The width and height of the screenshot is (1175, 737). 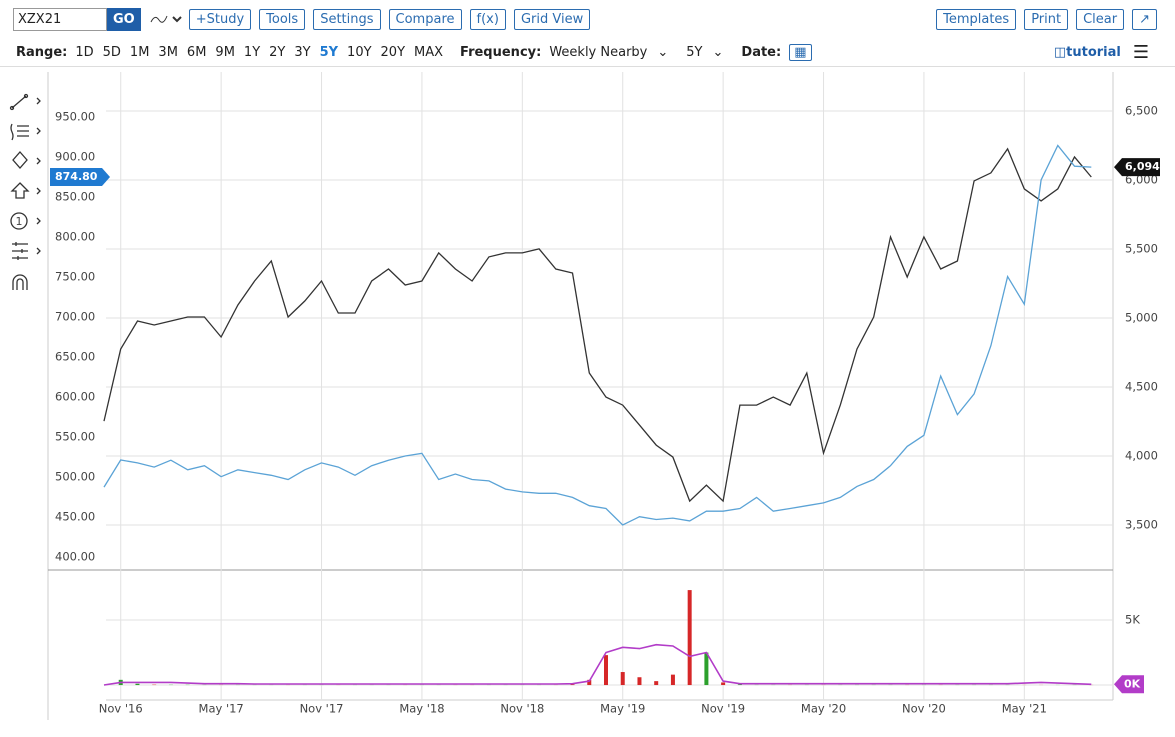 What do you see at coordinates (1141, 456) in the screenshot?
I see `y2-tick-label: 4,000` at bounding box center [1141, 456].